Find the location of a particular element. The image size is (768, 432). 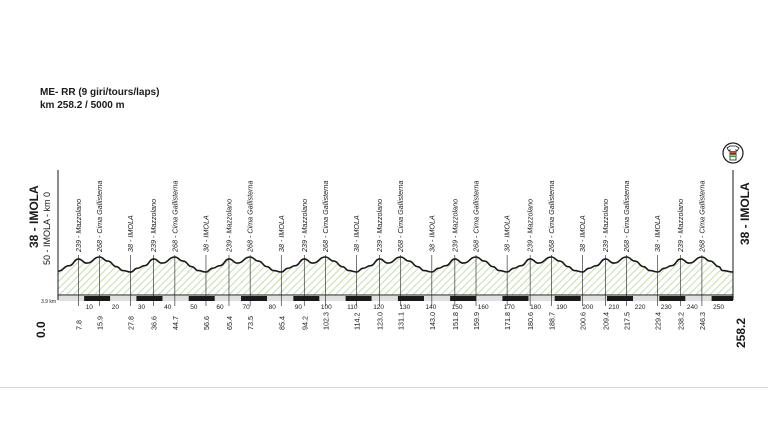

finish-km-label: 258.2 is located at coordinates (741, 333).